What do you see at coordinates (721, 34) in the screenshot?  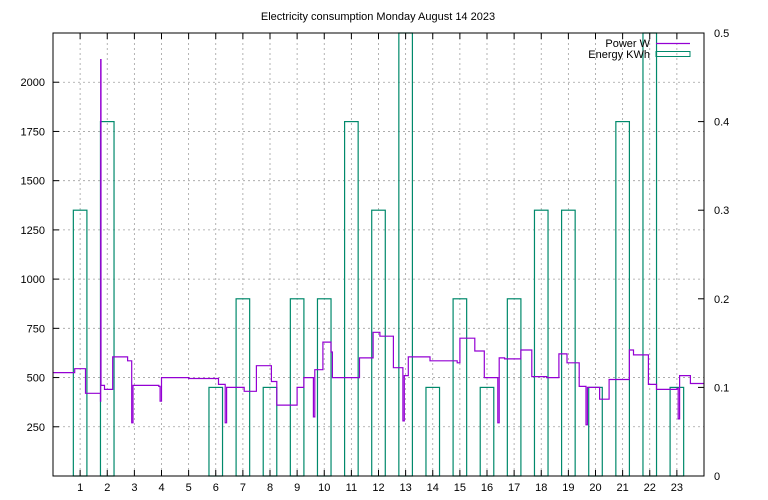 I see `y2-tick-label: 0.5` at bounding box center [721, 34].